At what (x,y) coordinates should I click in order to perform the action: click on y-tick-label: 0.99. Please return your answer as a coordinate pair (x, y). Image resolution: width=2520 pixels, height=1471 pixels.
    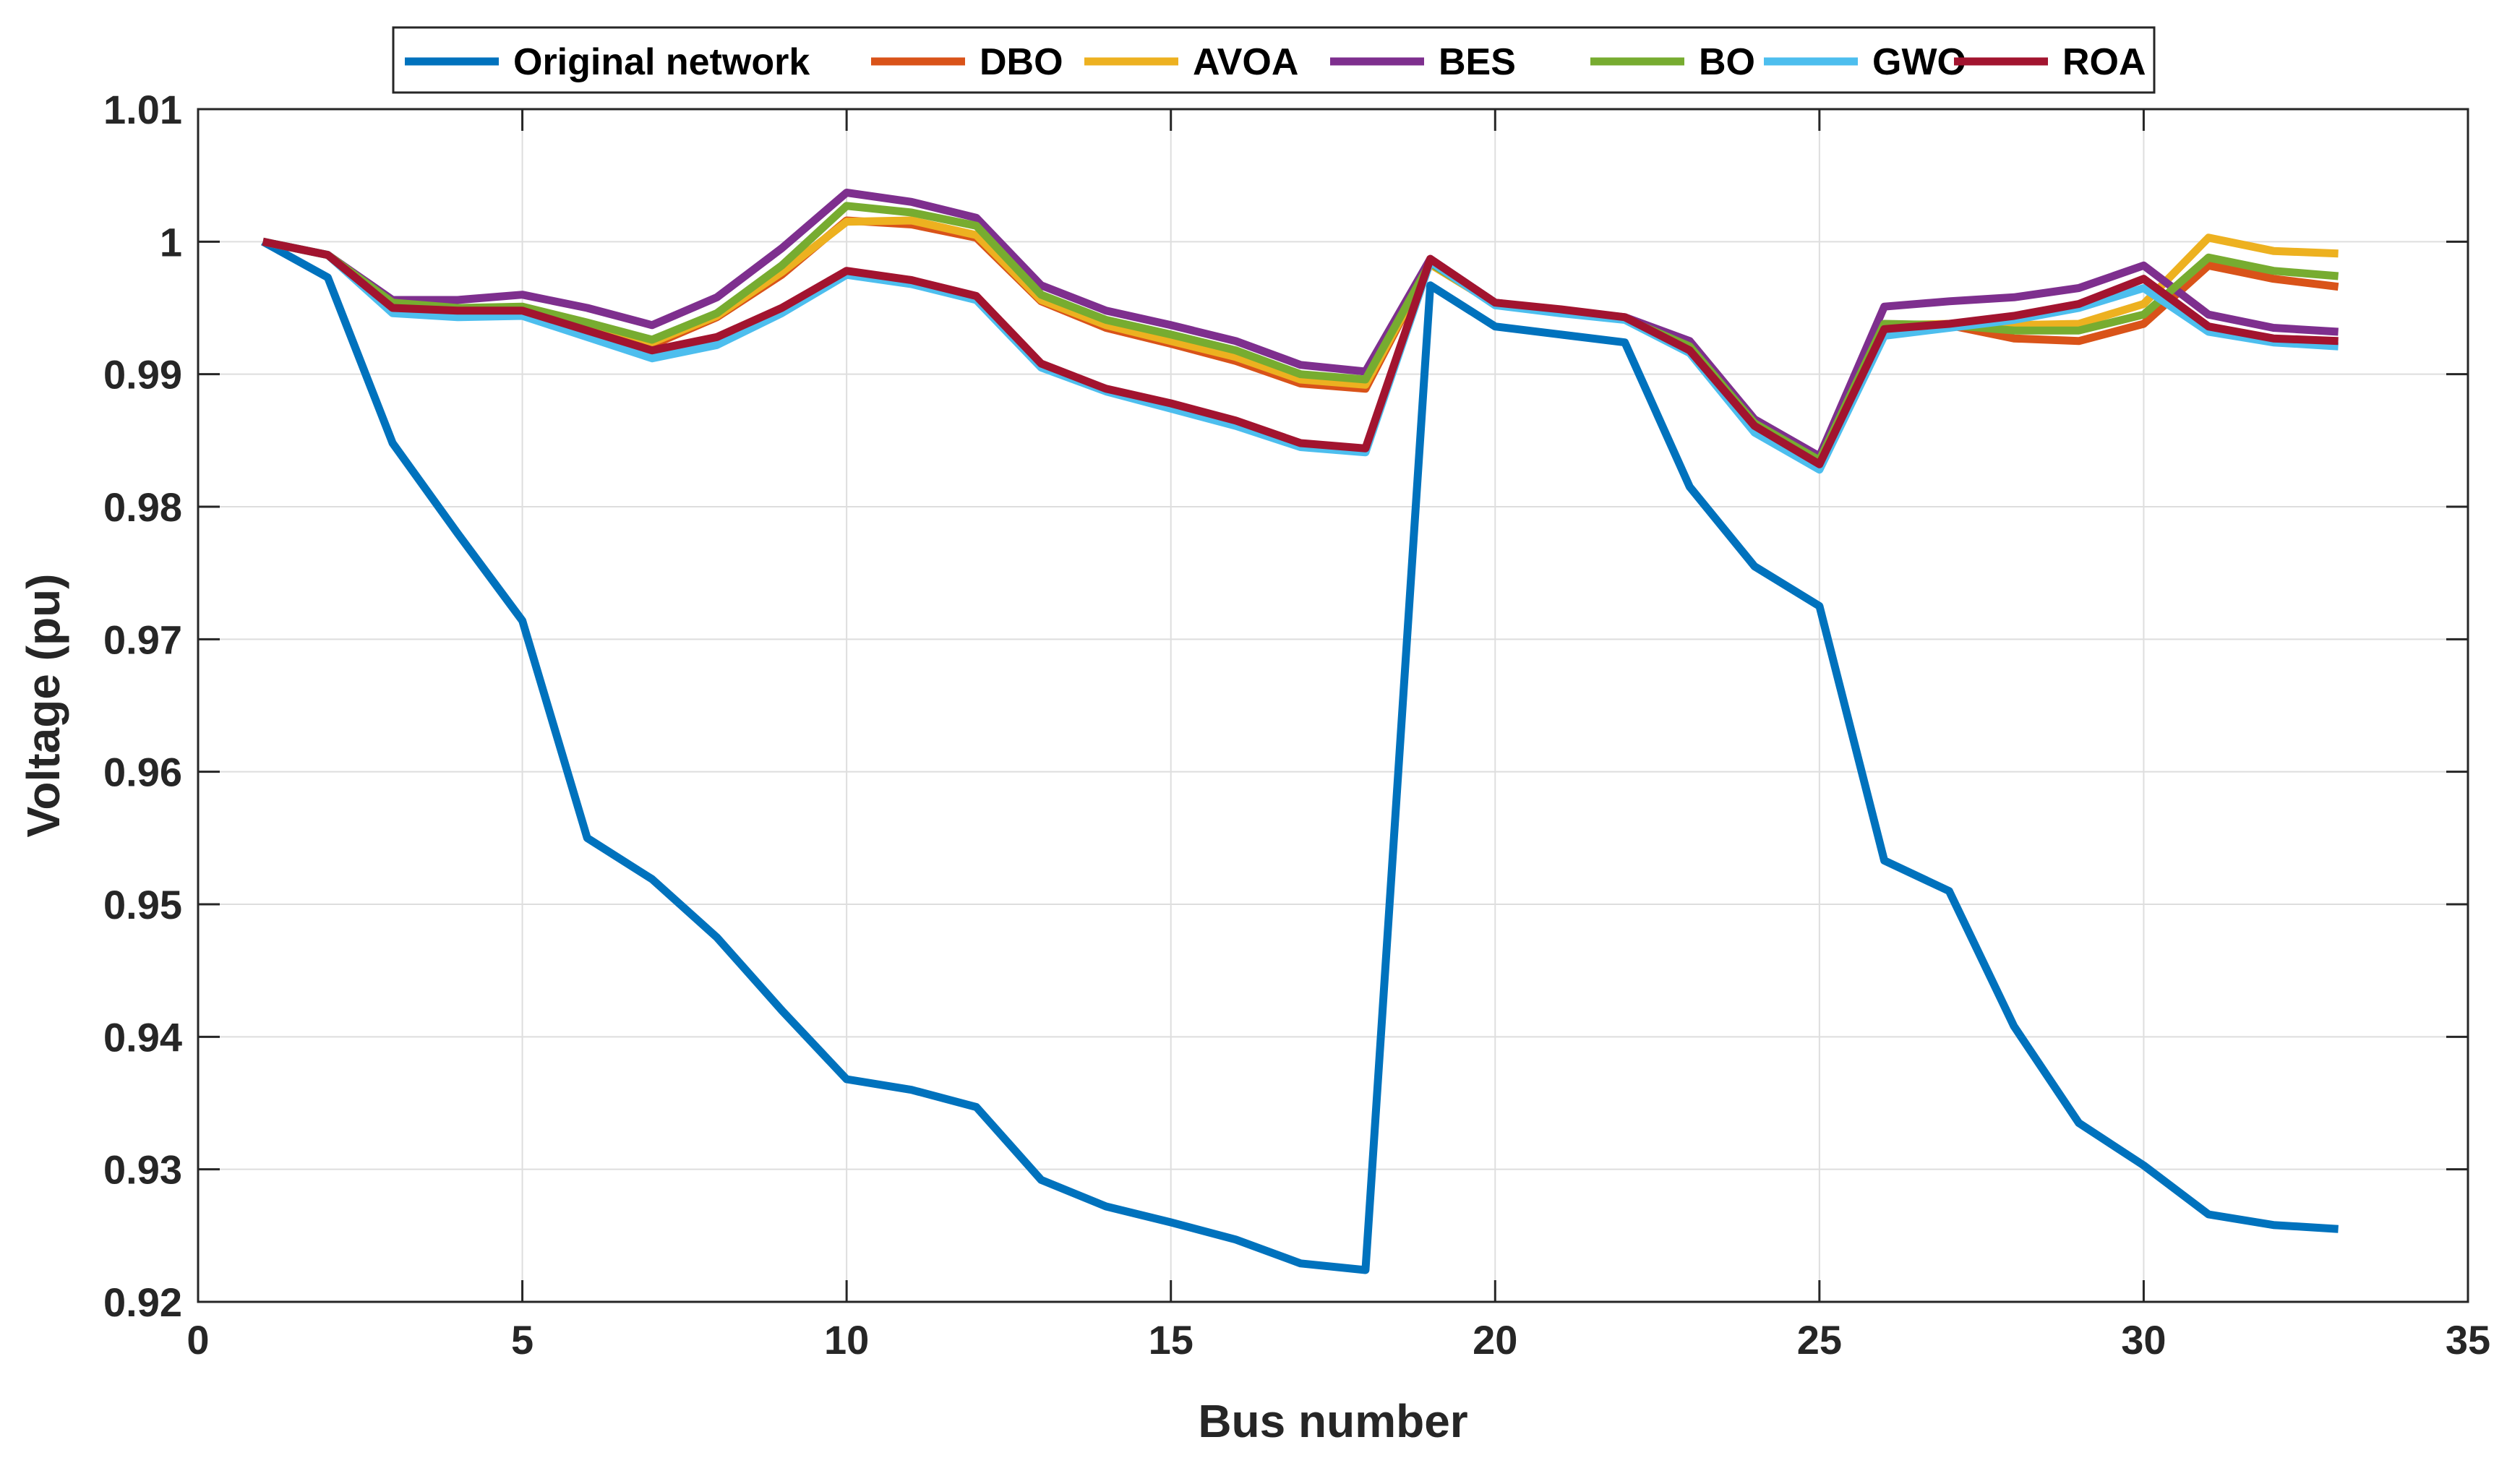
    Looking at the image, I should click on (142, 375).